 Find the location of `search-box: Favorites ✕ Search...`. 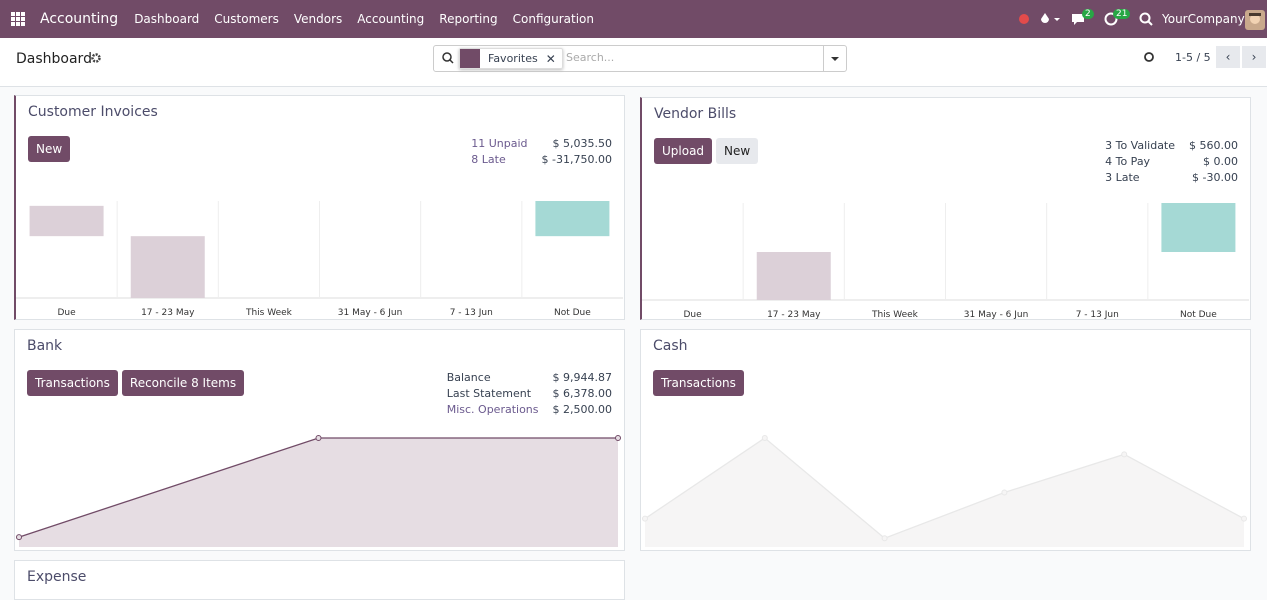

search-box: Favorites ✕ Search... is located at coordinates (640, 58).